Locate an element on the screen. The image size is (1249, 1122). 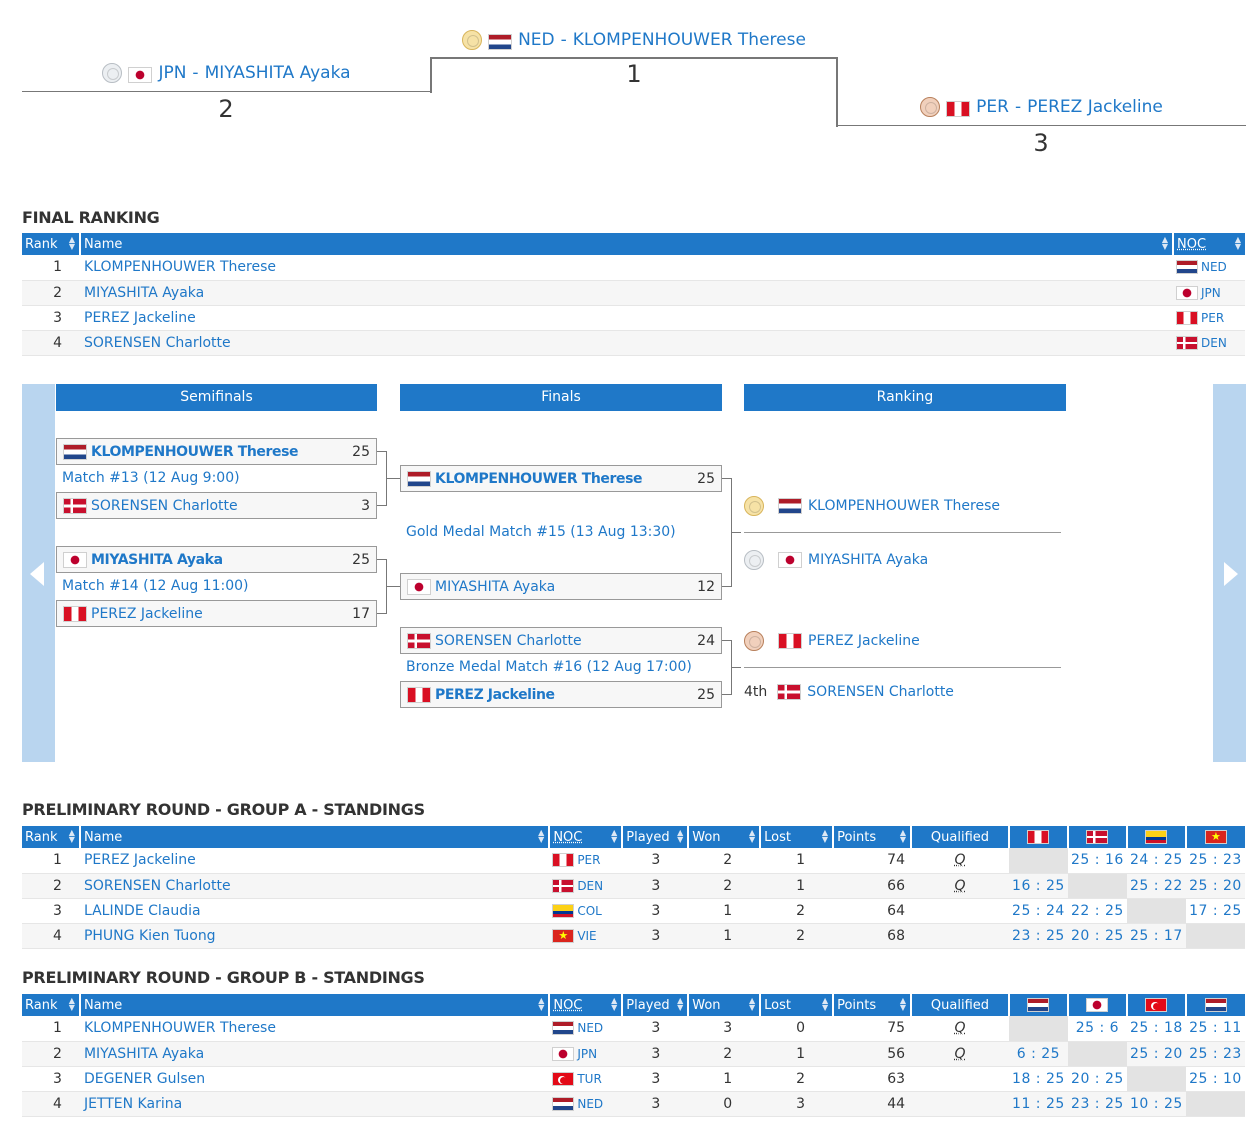
semi2-bottom: PEREZ Jackeline 17 is located at coordinates (216, 613).